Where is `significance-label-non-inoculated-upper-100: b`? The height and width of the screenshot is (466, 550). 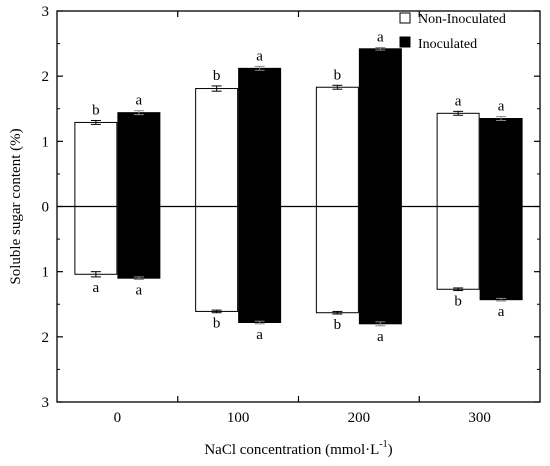 significance-label-non-inoculated-upper-100: b is located at coordinates (217, 76).